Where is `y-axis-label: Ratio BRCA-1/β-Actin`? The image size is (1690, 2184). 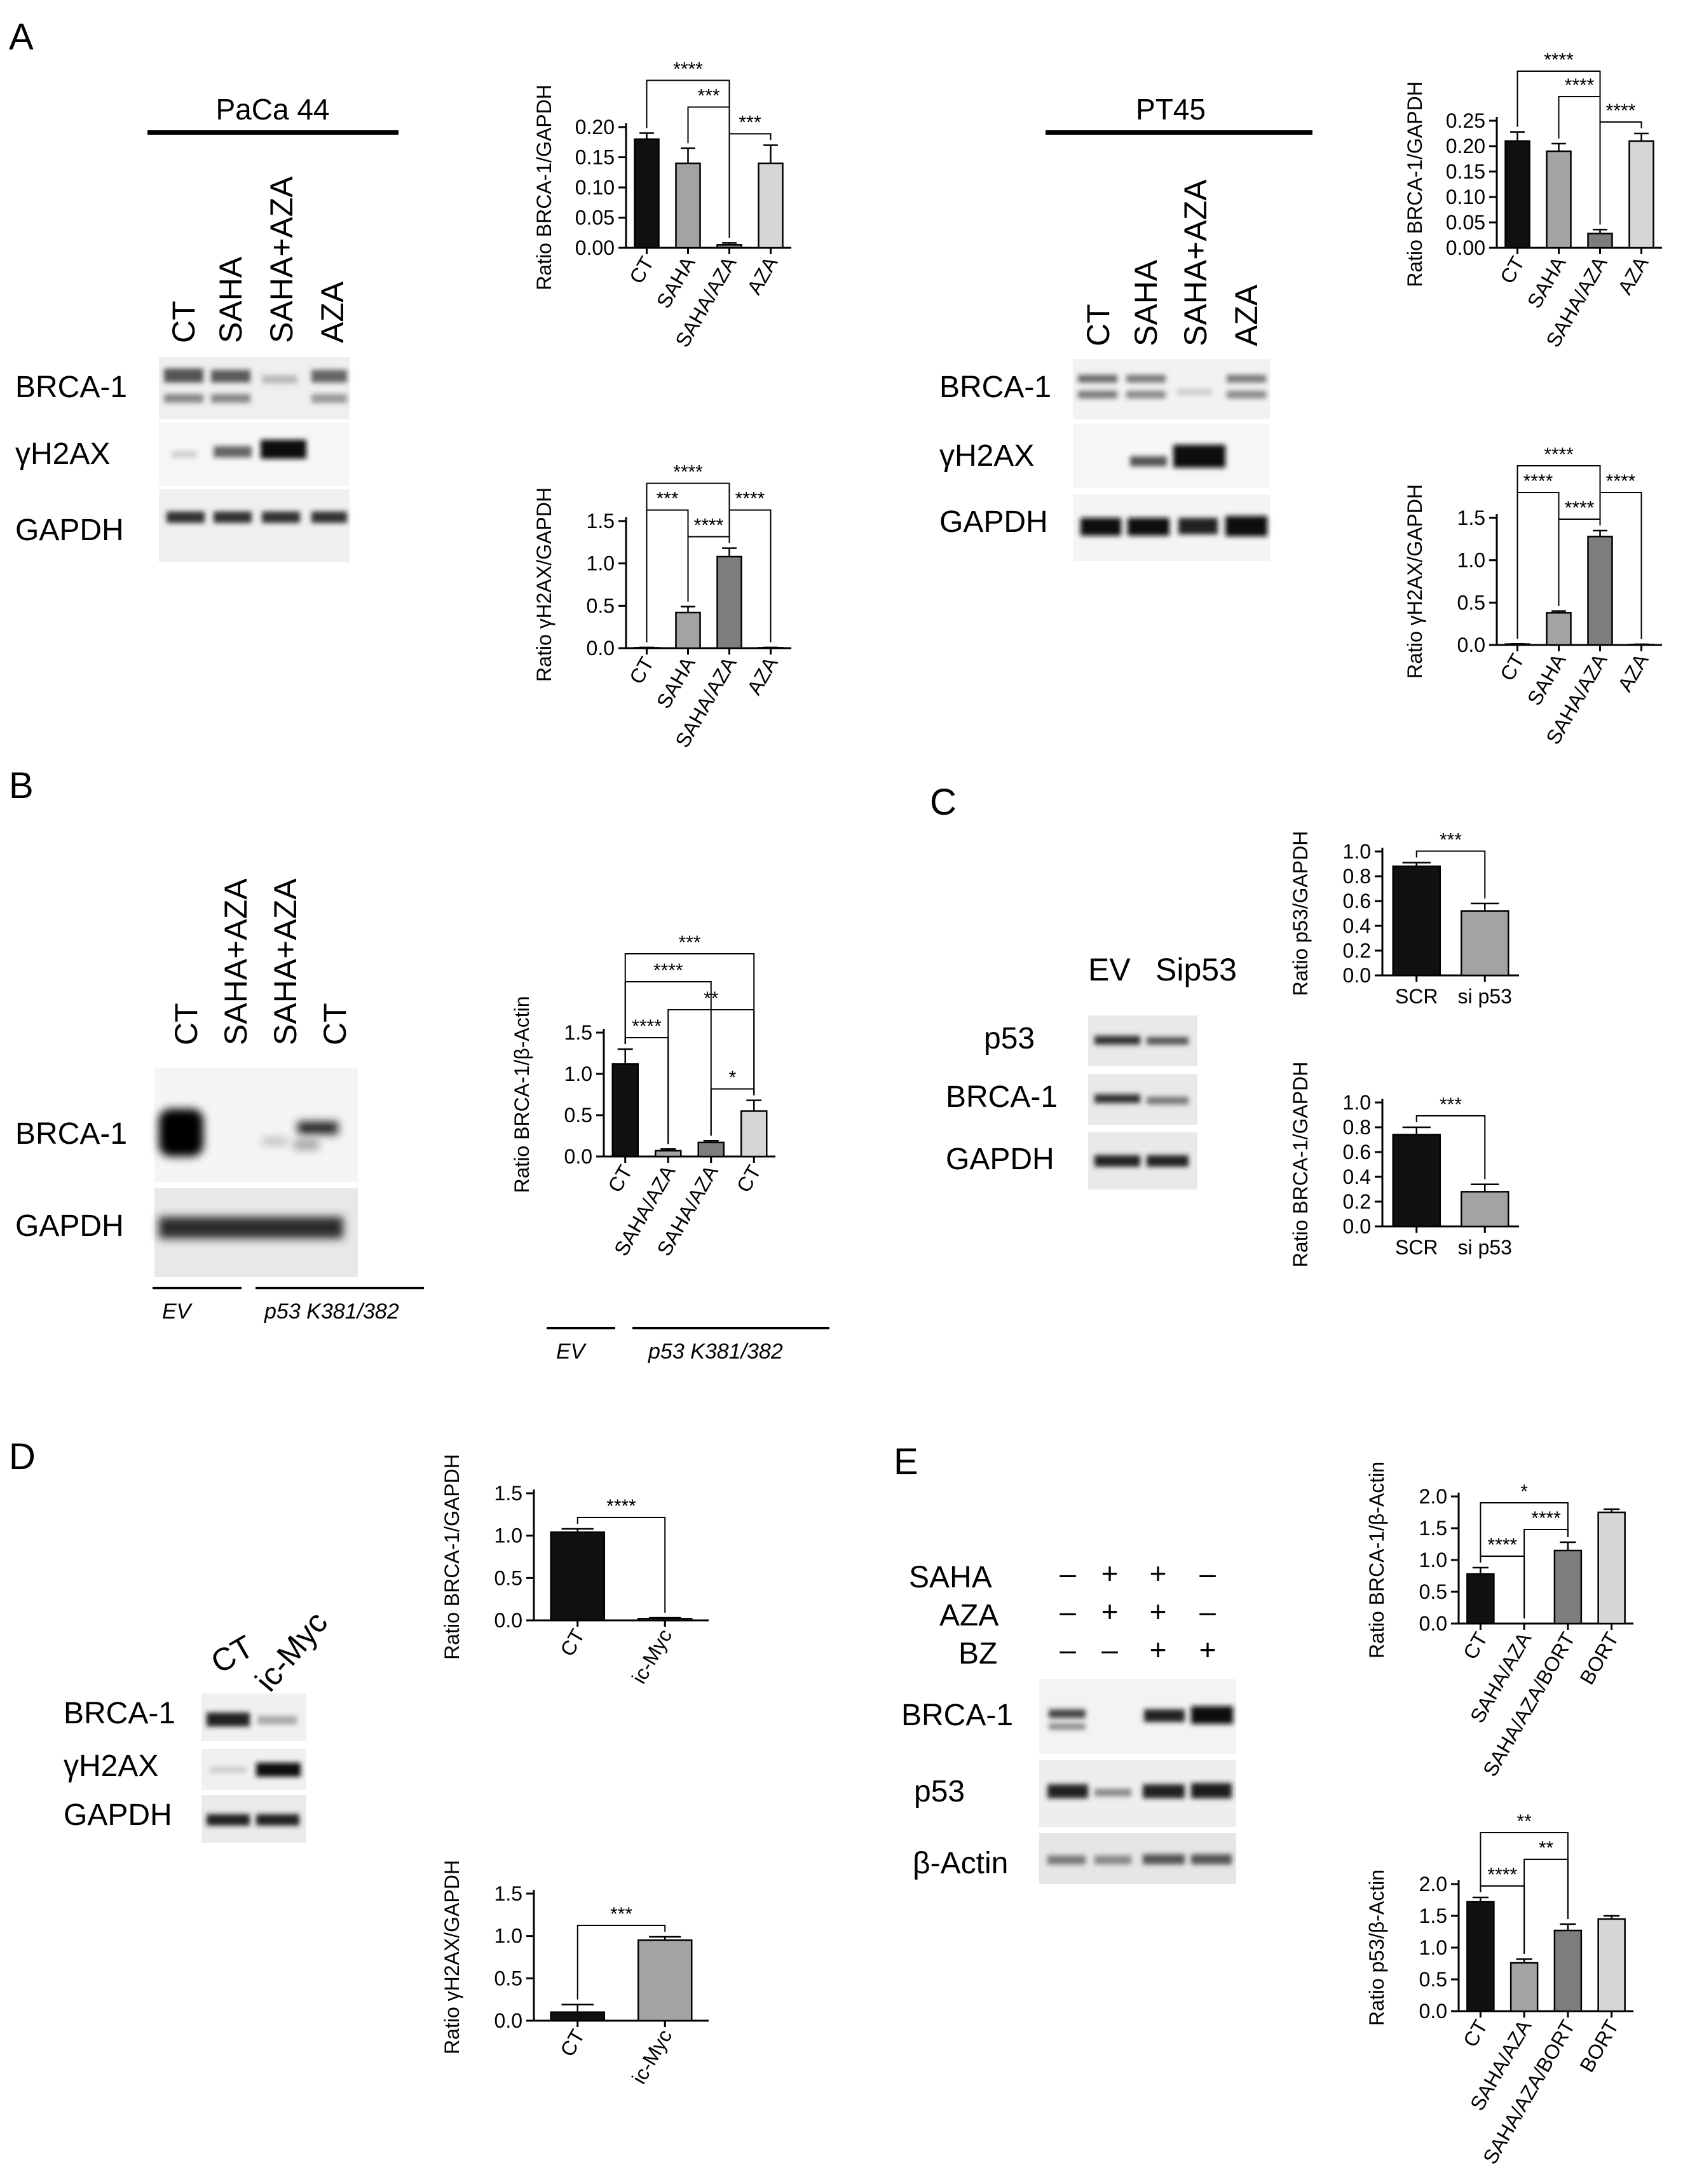 y-axis-label: Ratio BRCA-1/β-Actin is located at coordinates (522, 1094).